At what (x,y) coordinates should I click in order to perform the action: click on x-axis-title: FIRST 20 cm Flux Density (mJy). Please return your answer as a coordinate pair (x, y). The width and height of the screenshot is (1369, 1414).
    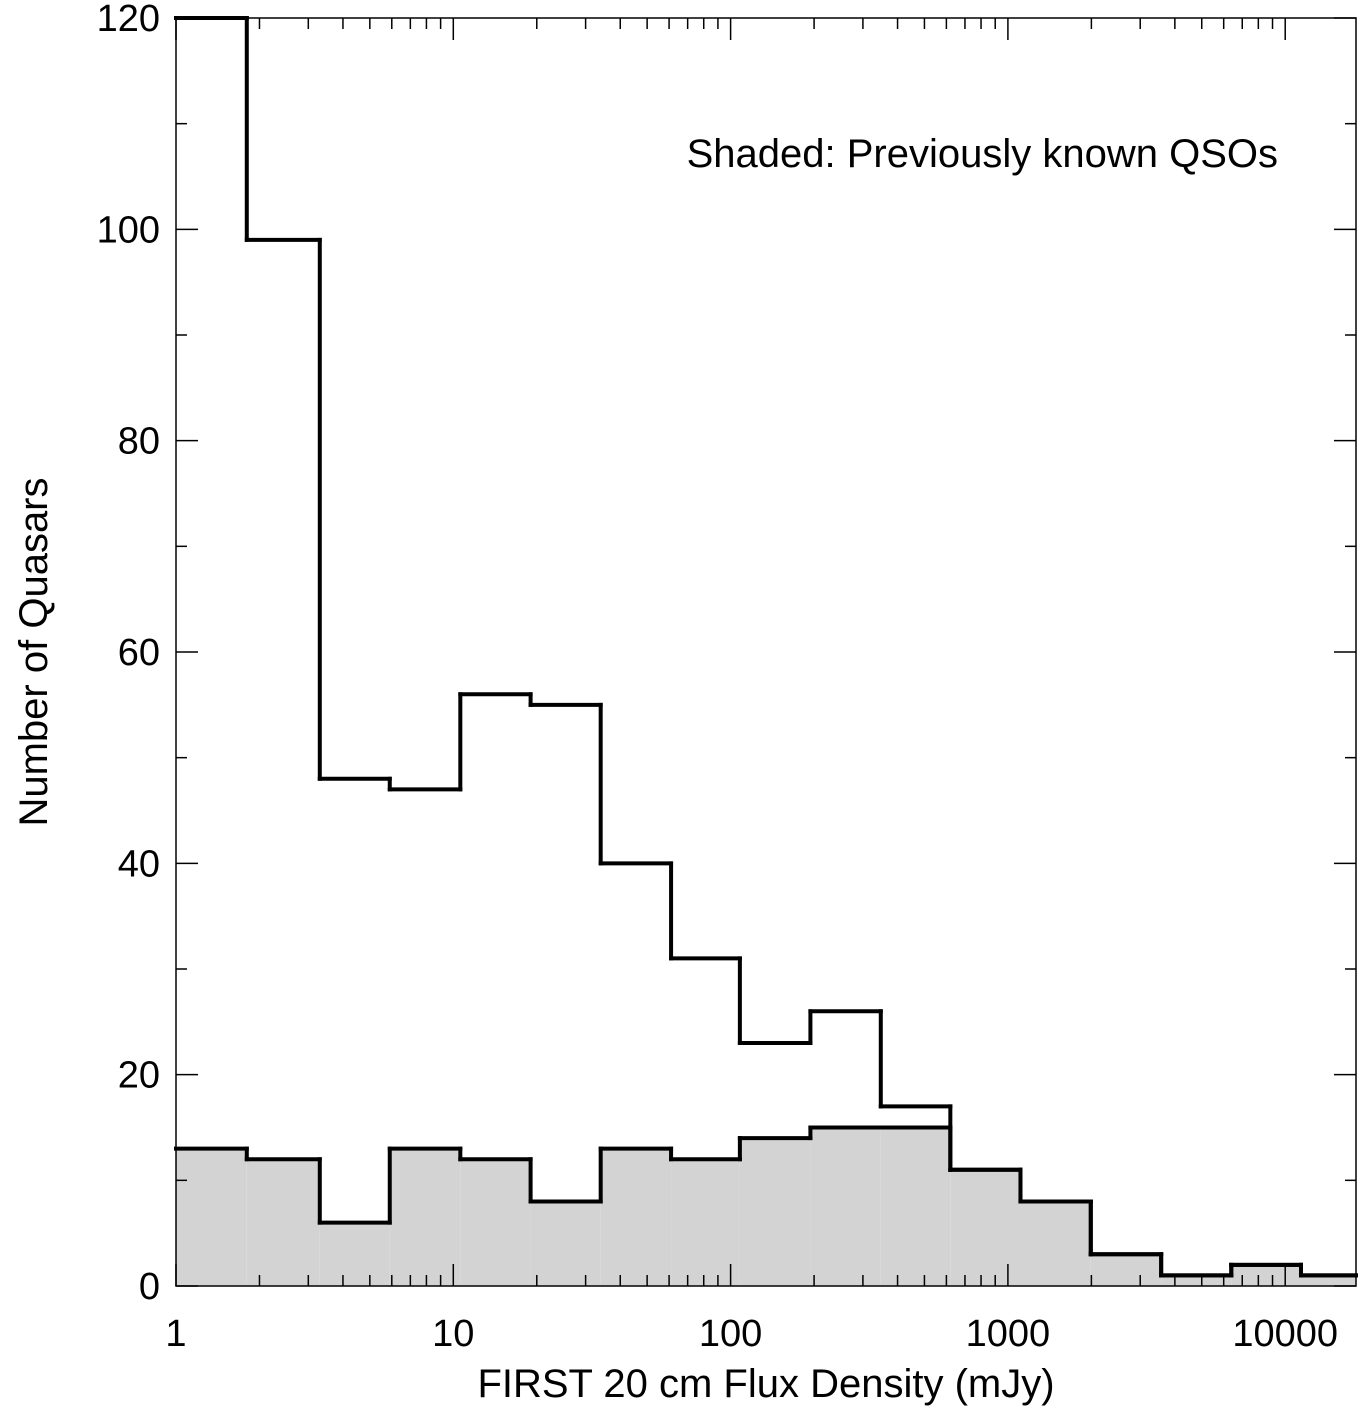
    Looking at the image, I should click on (765, 1384).